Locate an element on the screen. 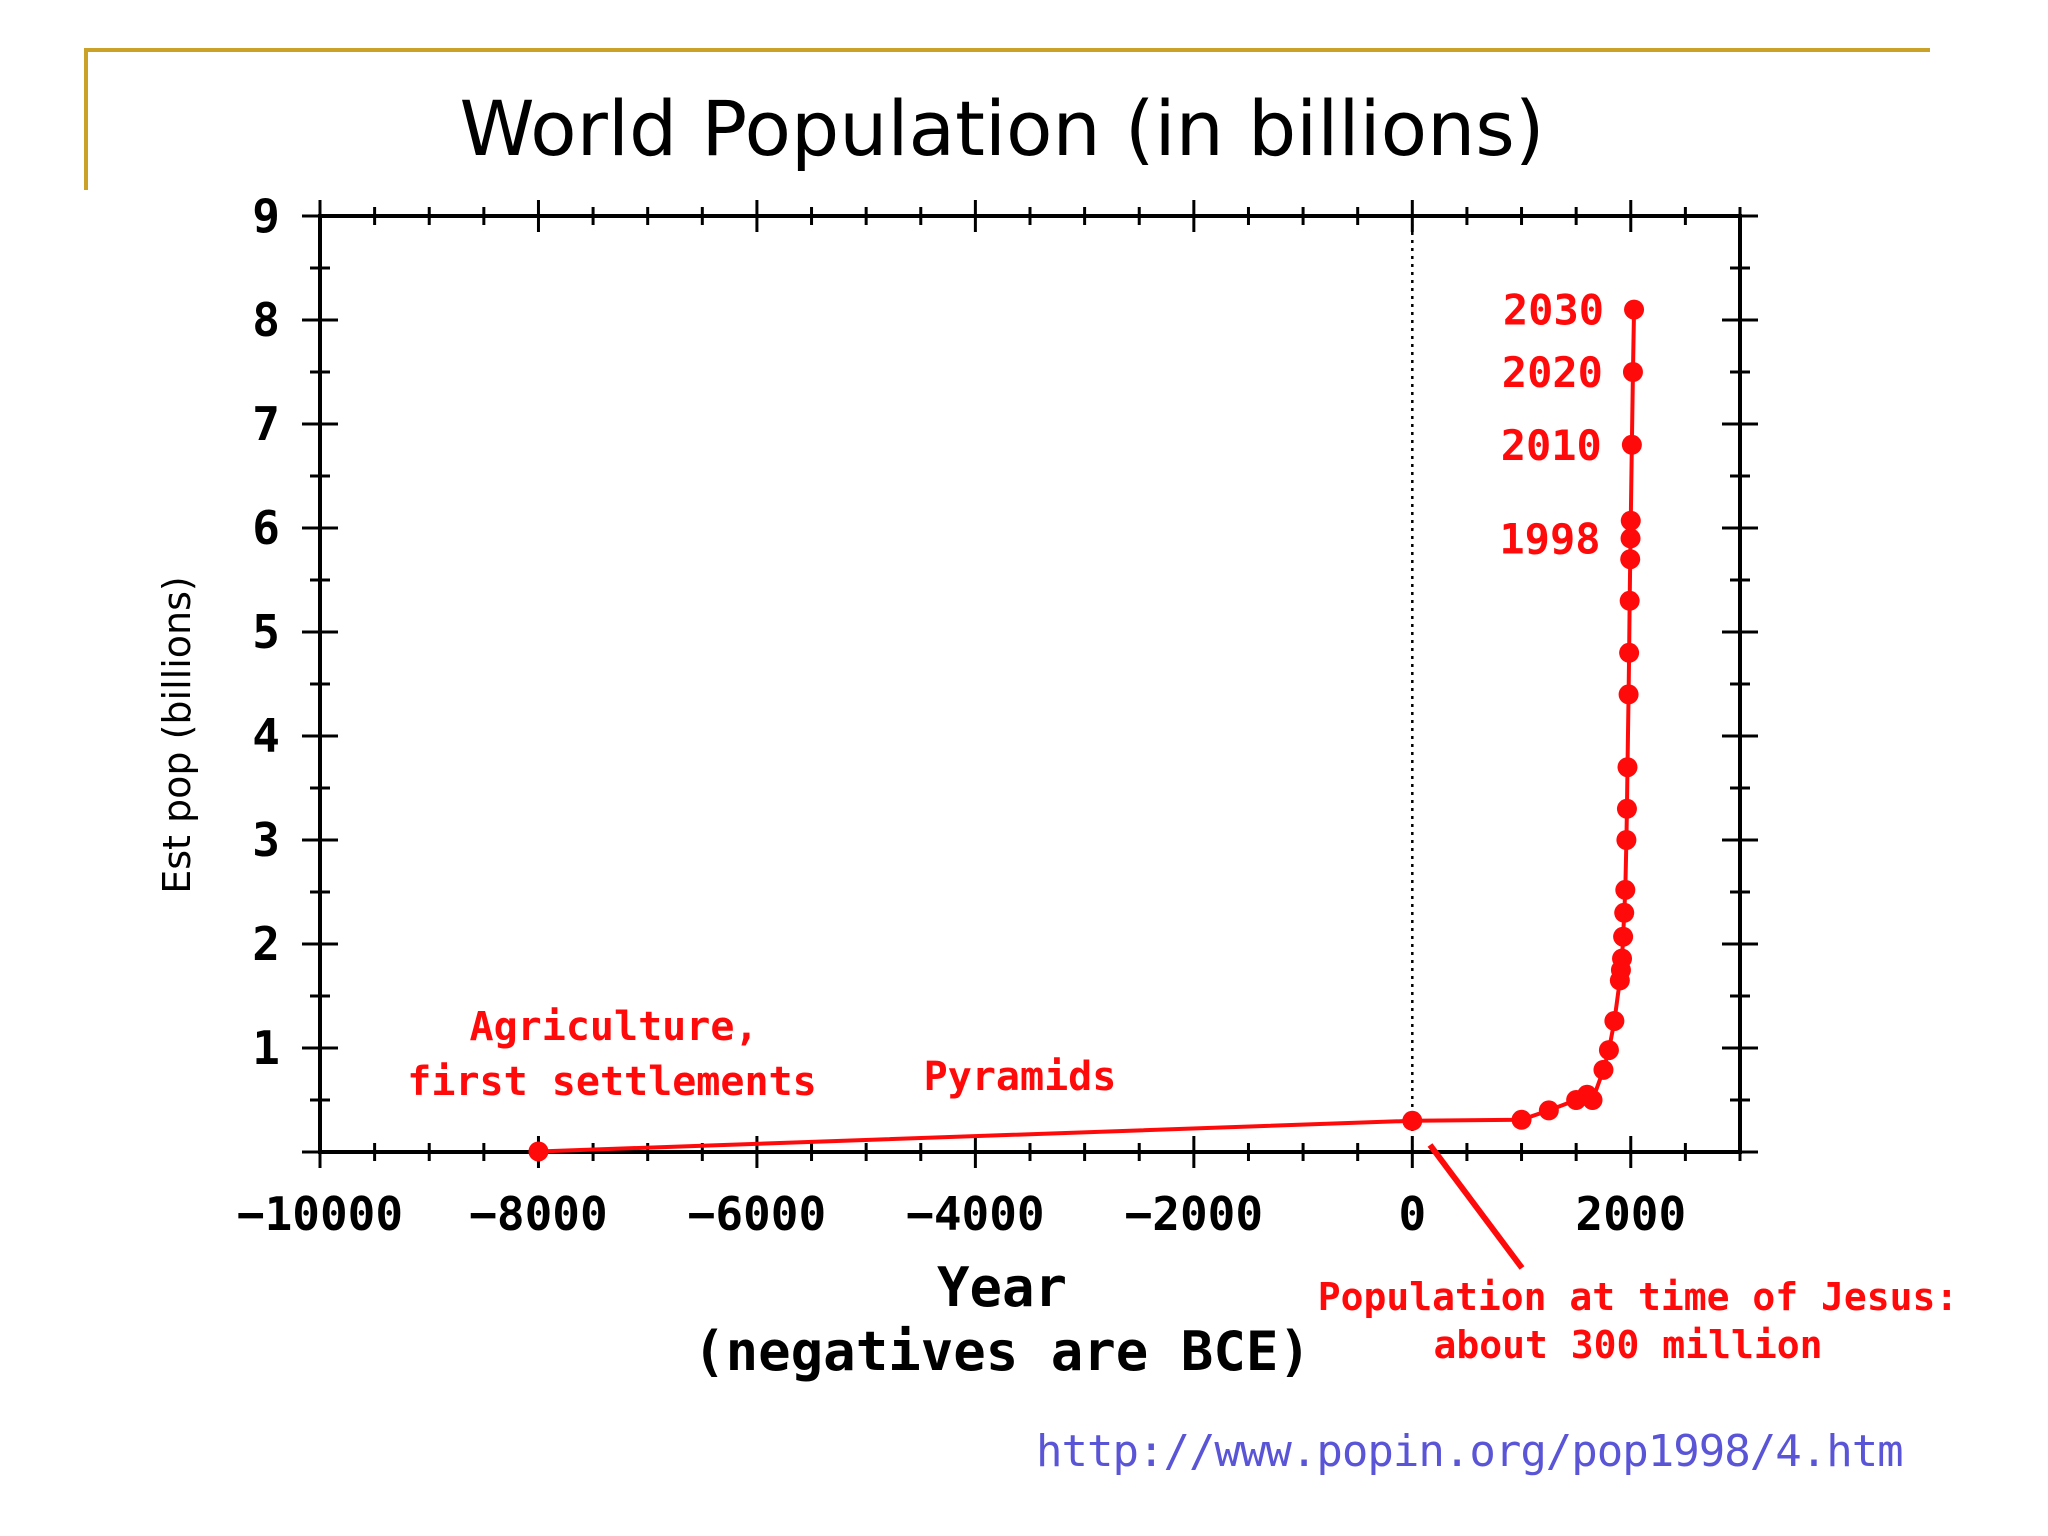  annotation-agriculture-line-1: Agriculture, is located at coordinates (614, 1027).